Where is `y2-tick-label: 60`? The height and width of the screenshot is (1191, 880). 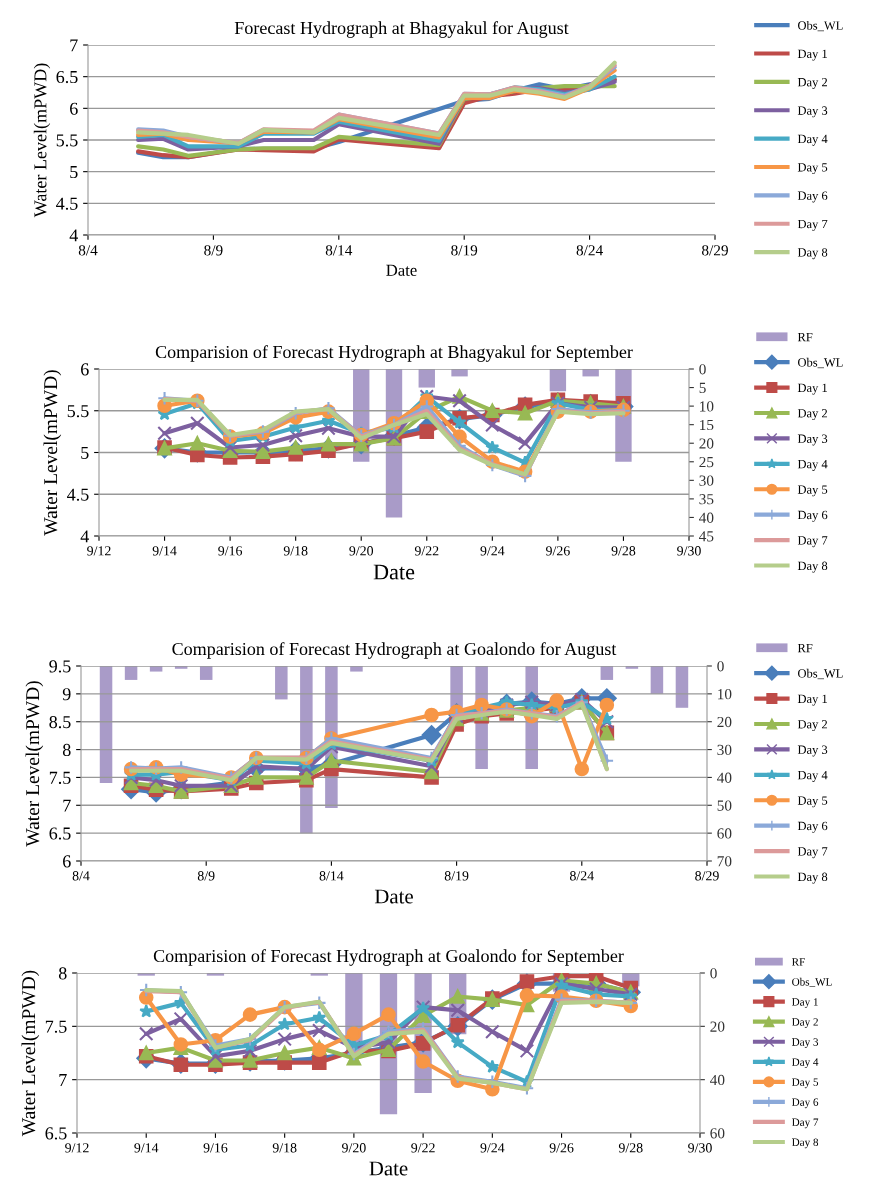 y2-tick-label: 60 is located at coordinates (724, 833).